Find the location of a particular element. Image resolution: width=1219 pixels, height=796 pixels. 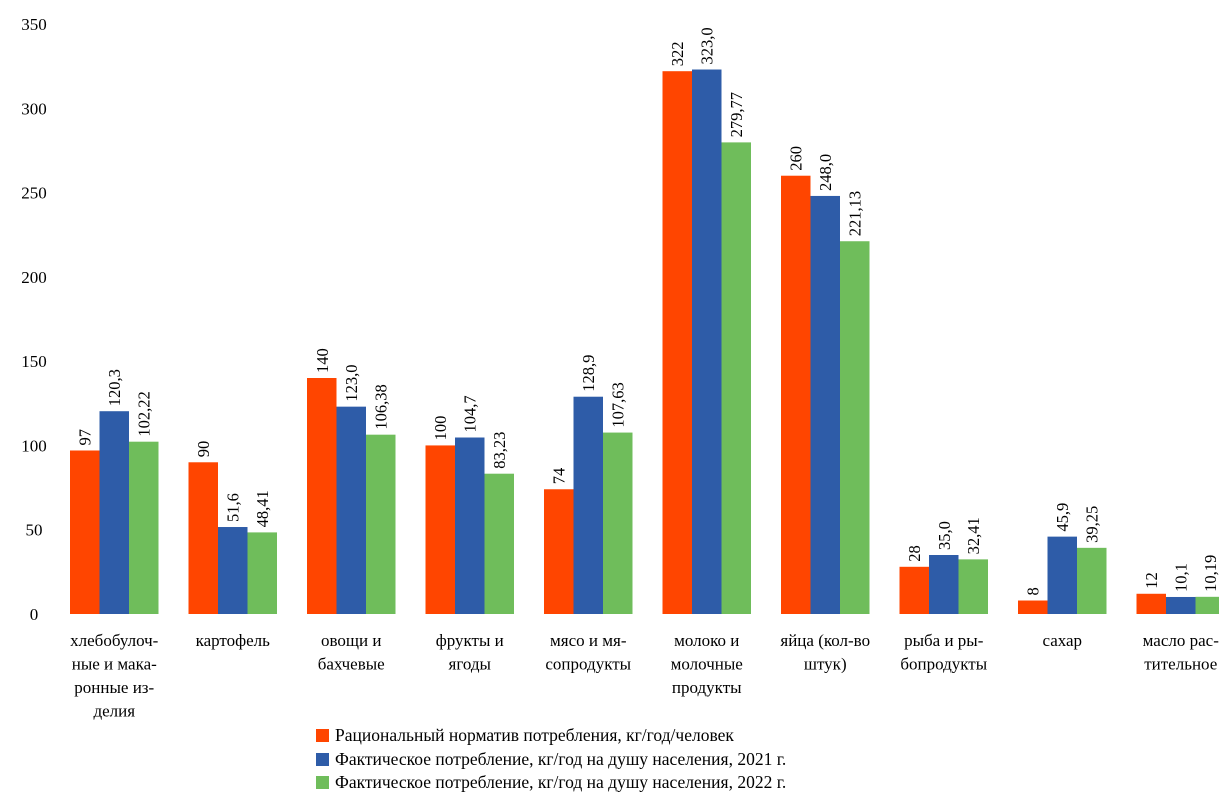

x-category-label: хлебобулоч-ные и мака-ронные из-делия is located at coordinates (114, 675).